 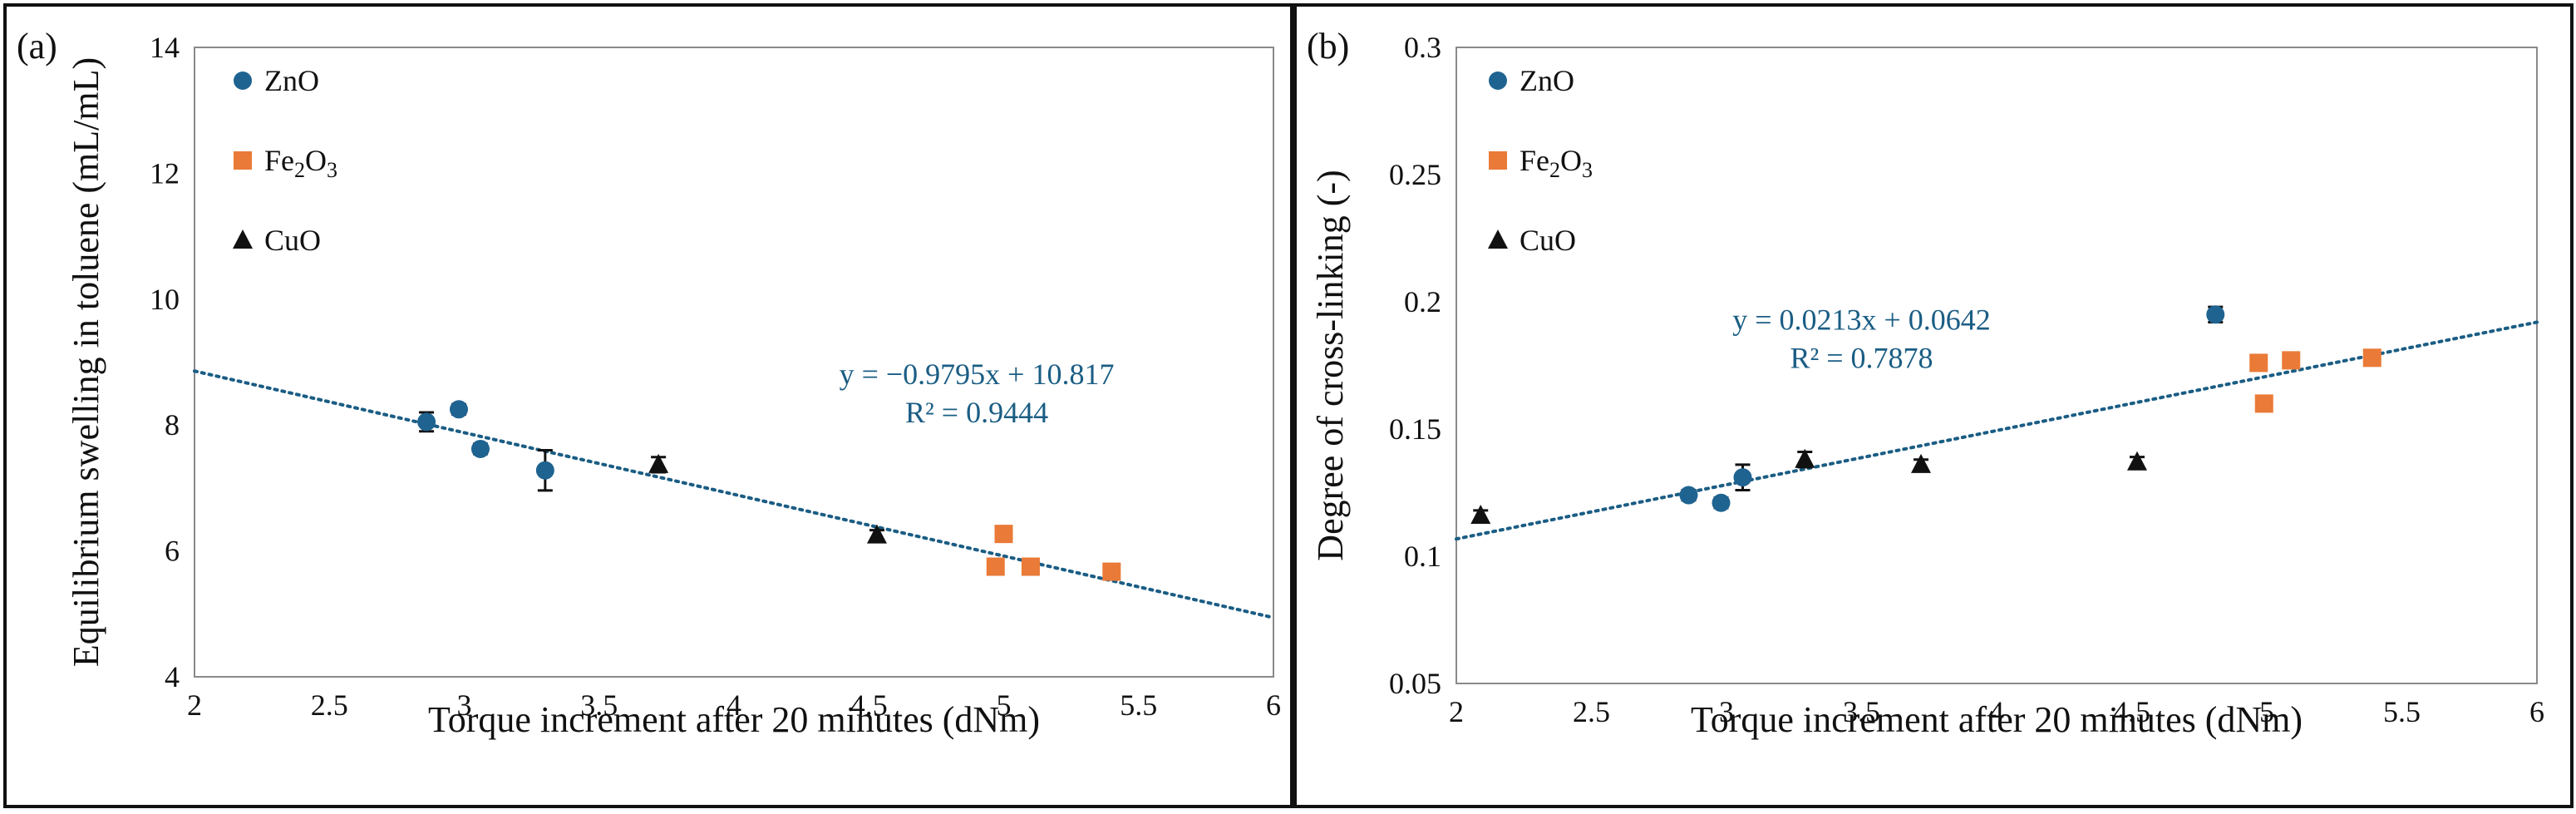 I want to click on panel-b-r-squared: R² = 0.7878, so click(x=1861, y=358).